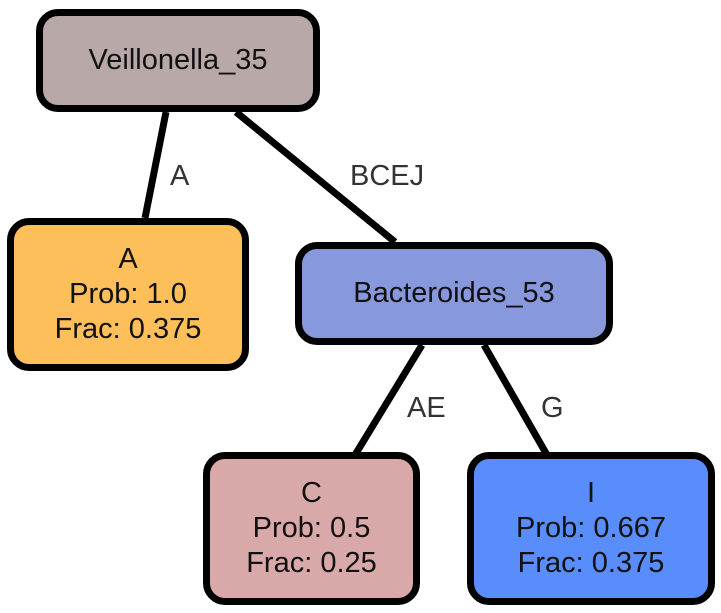 Image resolution: width=721 pixels, height=613 pixels. What do you see at coordinates (180, 176) in the screenshot?
I see `edge-label-a: A` at bounding box center [180, 176].